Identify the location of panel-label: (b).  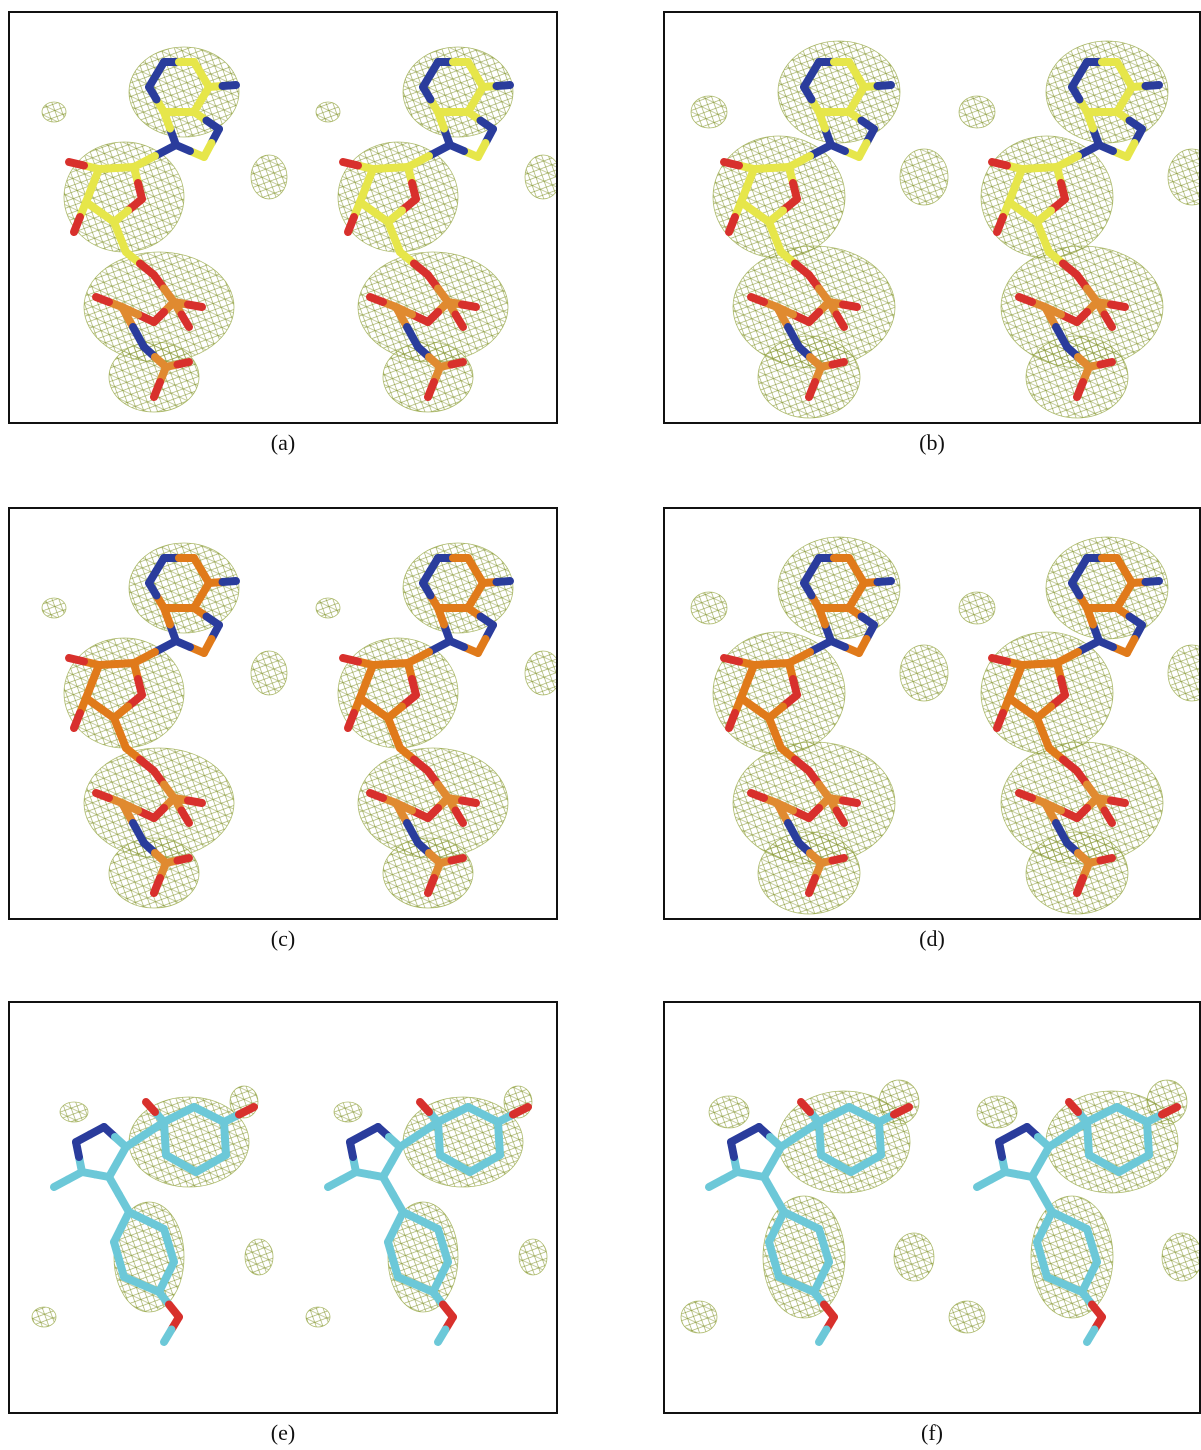
(932, 442).